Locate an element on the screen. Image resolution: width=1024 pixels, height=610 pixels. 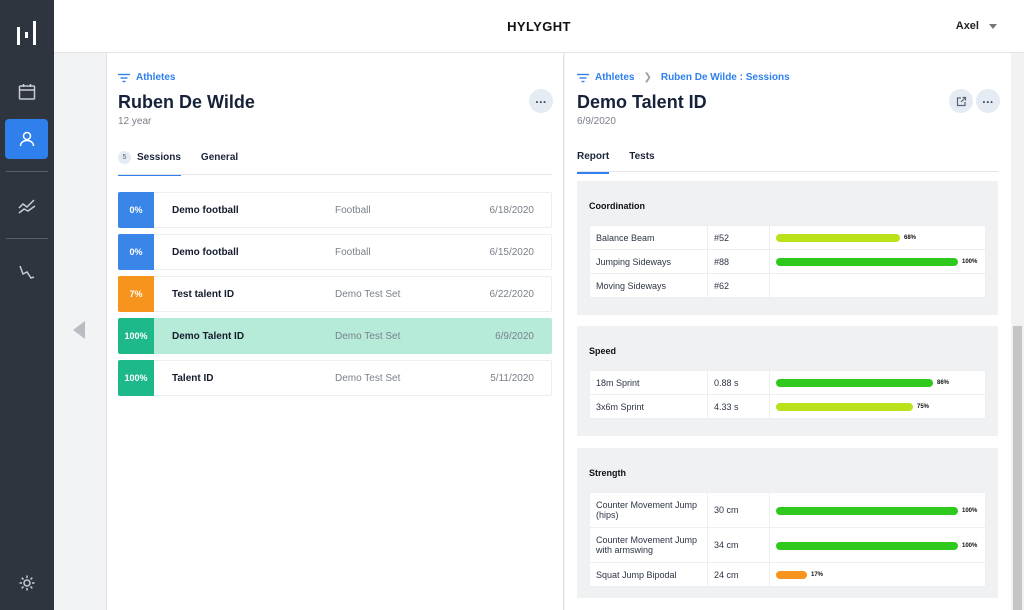
test-score is located at coordinates (877, 285).